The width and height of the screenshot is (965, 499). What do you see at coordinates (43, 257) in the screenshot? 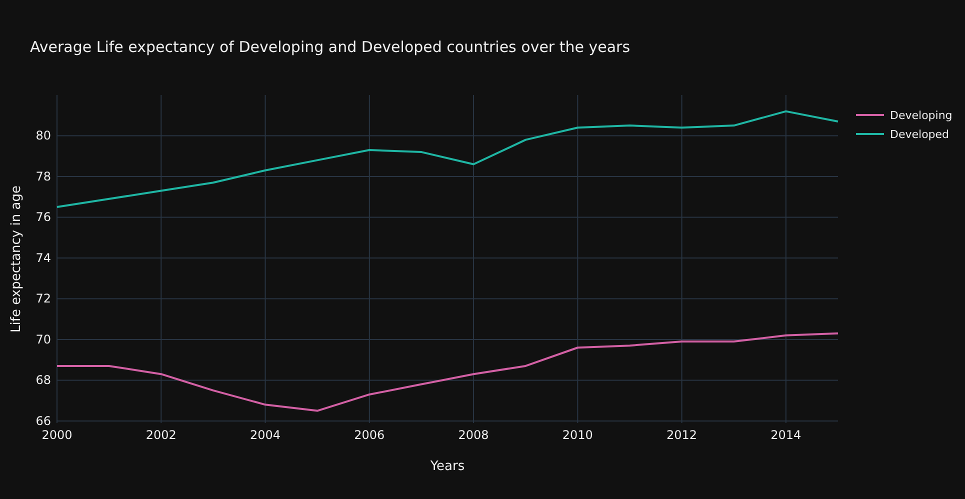
I see `y-tick-label: 74` at bounding box center [43, 257].